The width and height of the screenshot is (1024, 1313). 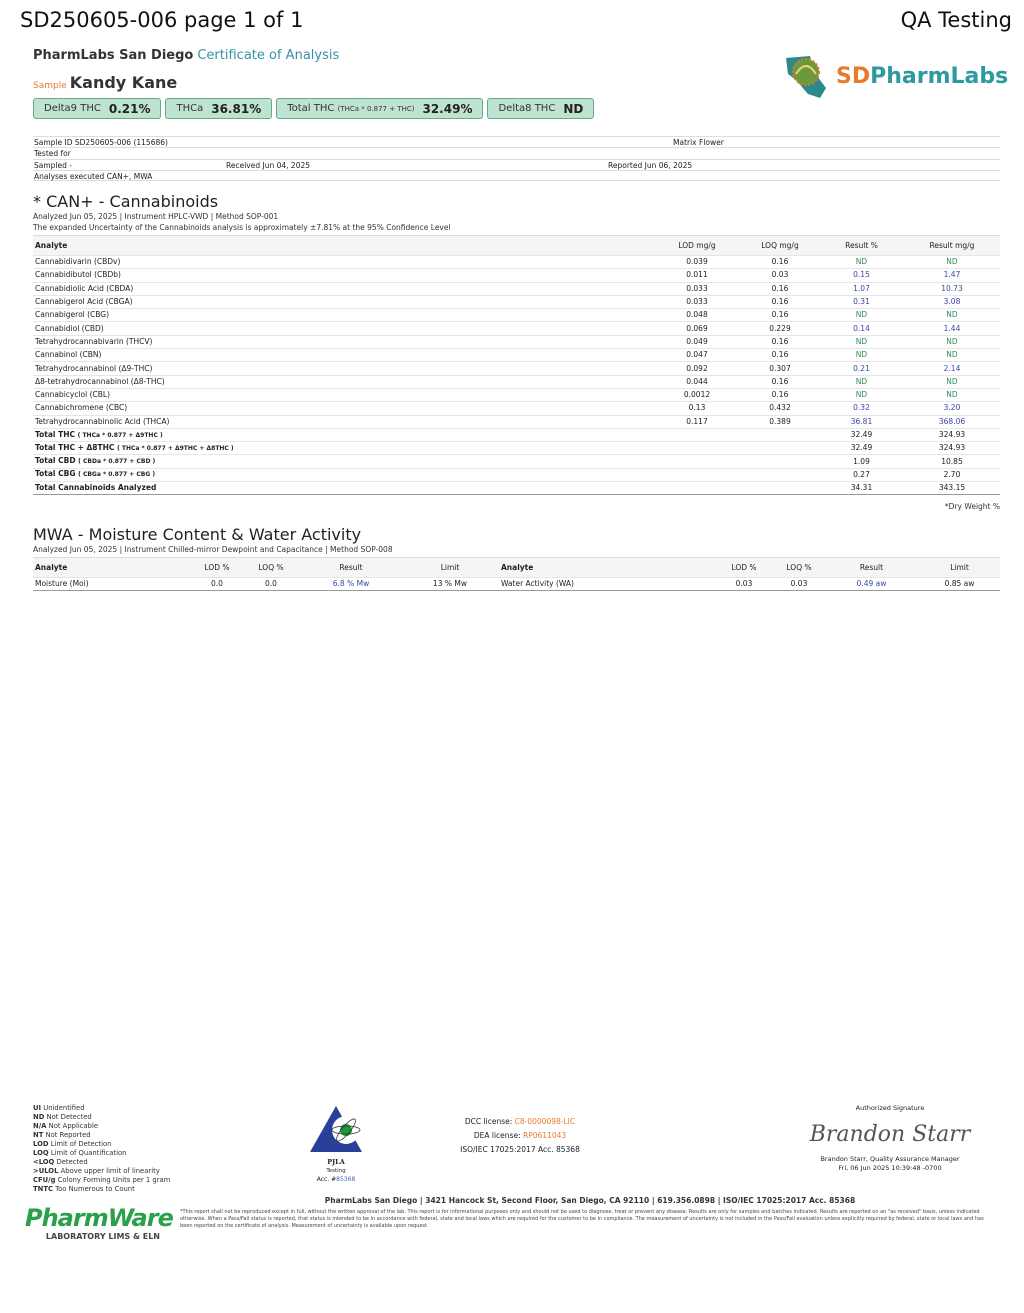 What do you see at coordinates (780, 408) in the screenshot?
I see `loq: 0.432` at bounding box center [780, 408].